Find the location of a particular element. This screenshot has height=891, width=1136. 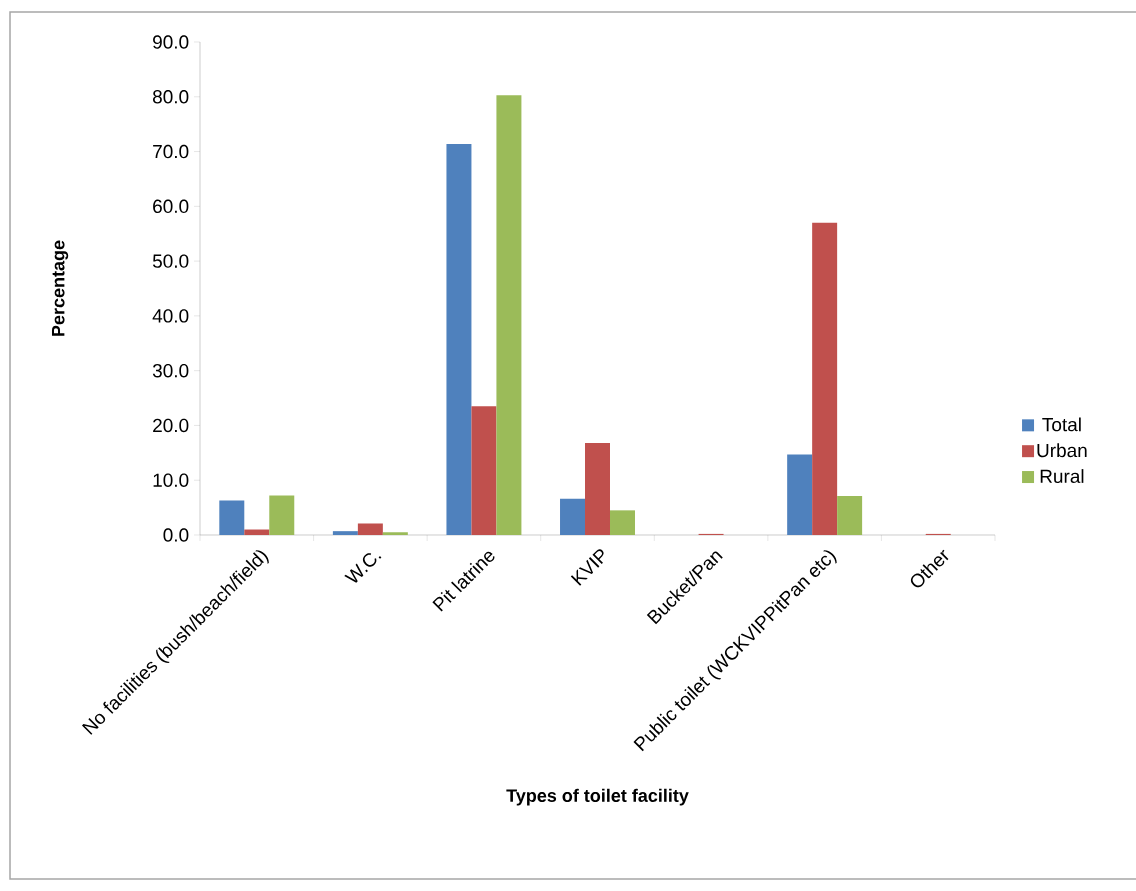

y-tick-label: 70.0 is located at coordinates (171, 151).